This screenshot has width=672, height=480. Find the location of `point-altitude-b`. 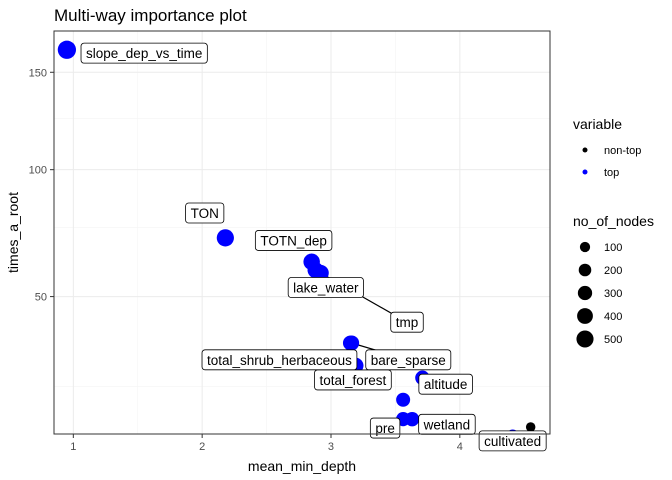

point-altitude-b is located at coordinates (403, 399).